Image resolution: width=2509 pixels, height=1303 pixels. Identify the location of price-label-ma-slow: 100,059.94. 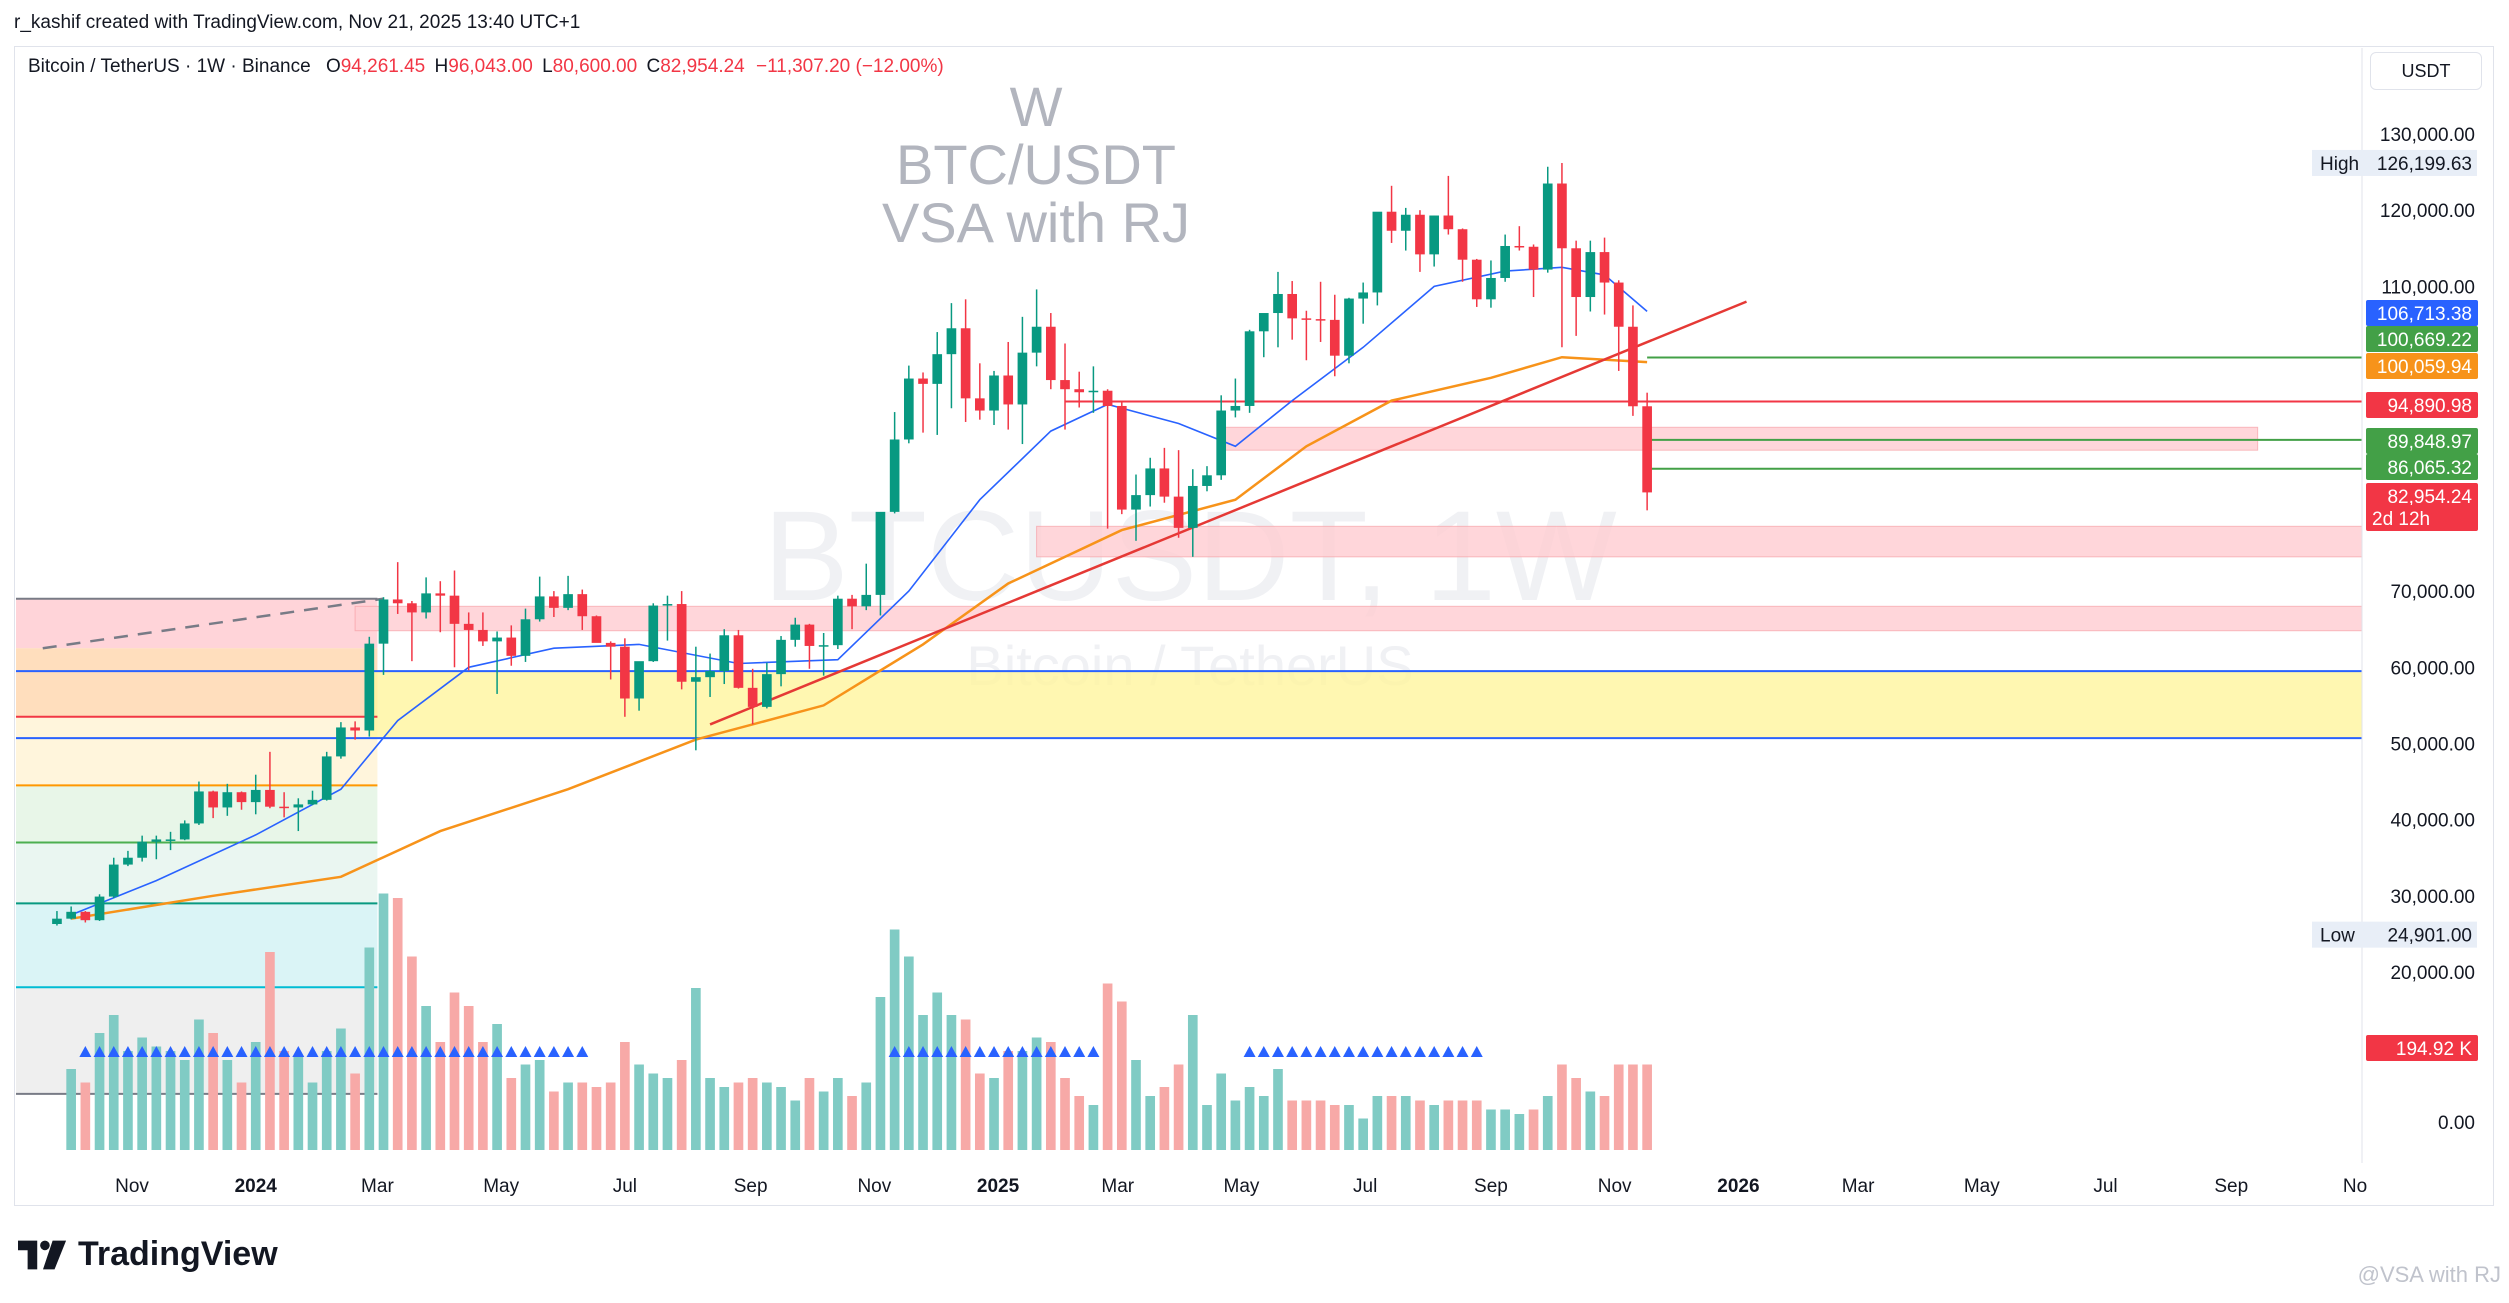
(2422, 366).